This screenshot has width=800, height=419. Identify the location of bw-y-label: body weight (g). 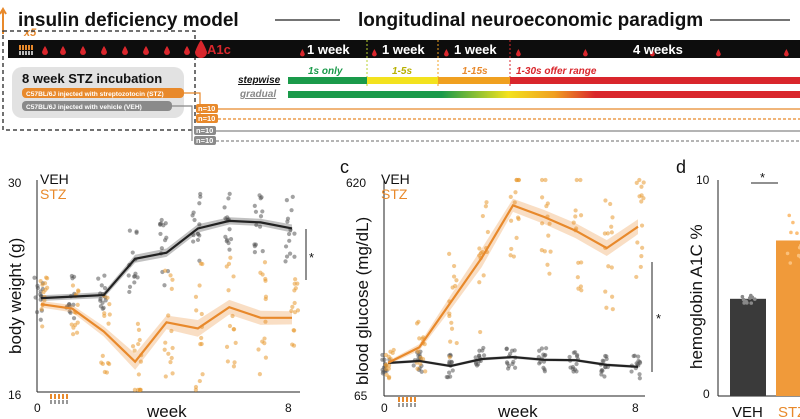
(15, 296).